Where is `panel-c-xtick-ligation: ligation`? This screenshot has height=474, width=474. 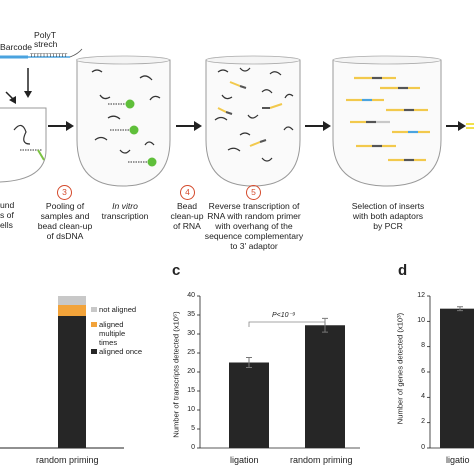
panel-c-xtick-ligation: ligation is located at coordinates (244, 460).